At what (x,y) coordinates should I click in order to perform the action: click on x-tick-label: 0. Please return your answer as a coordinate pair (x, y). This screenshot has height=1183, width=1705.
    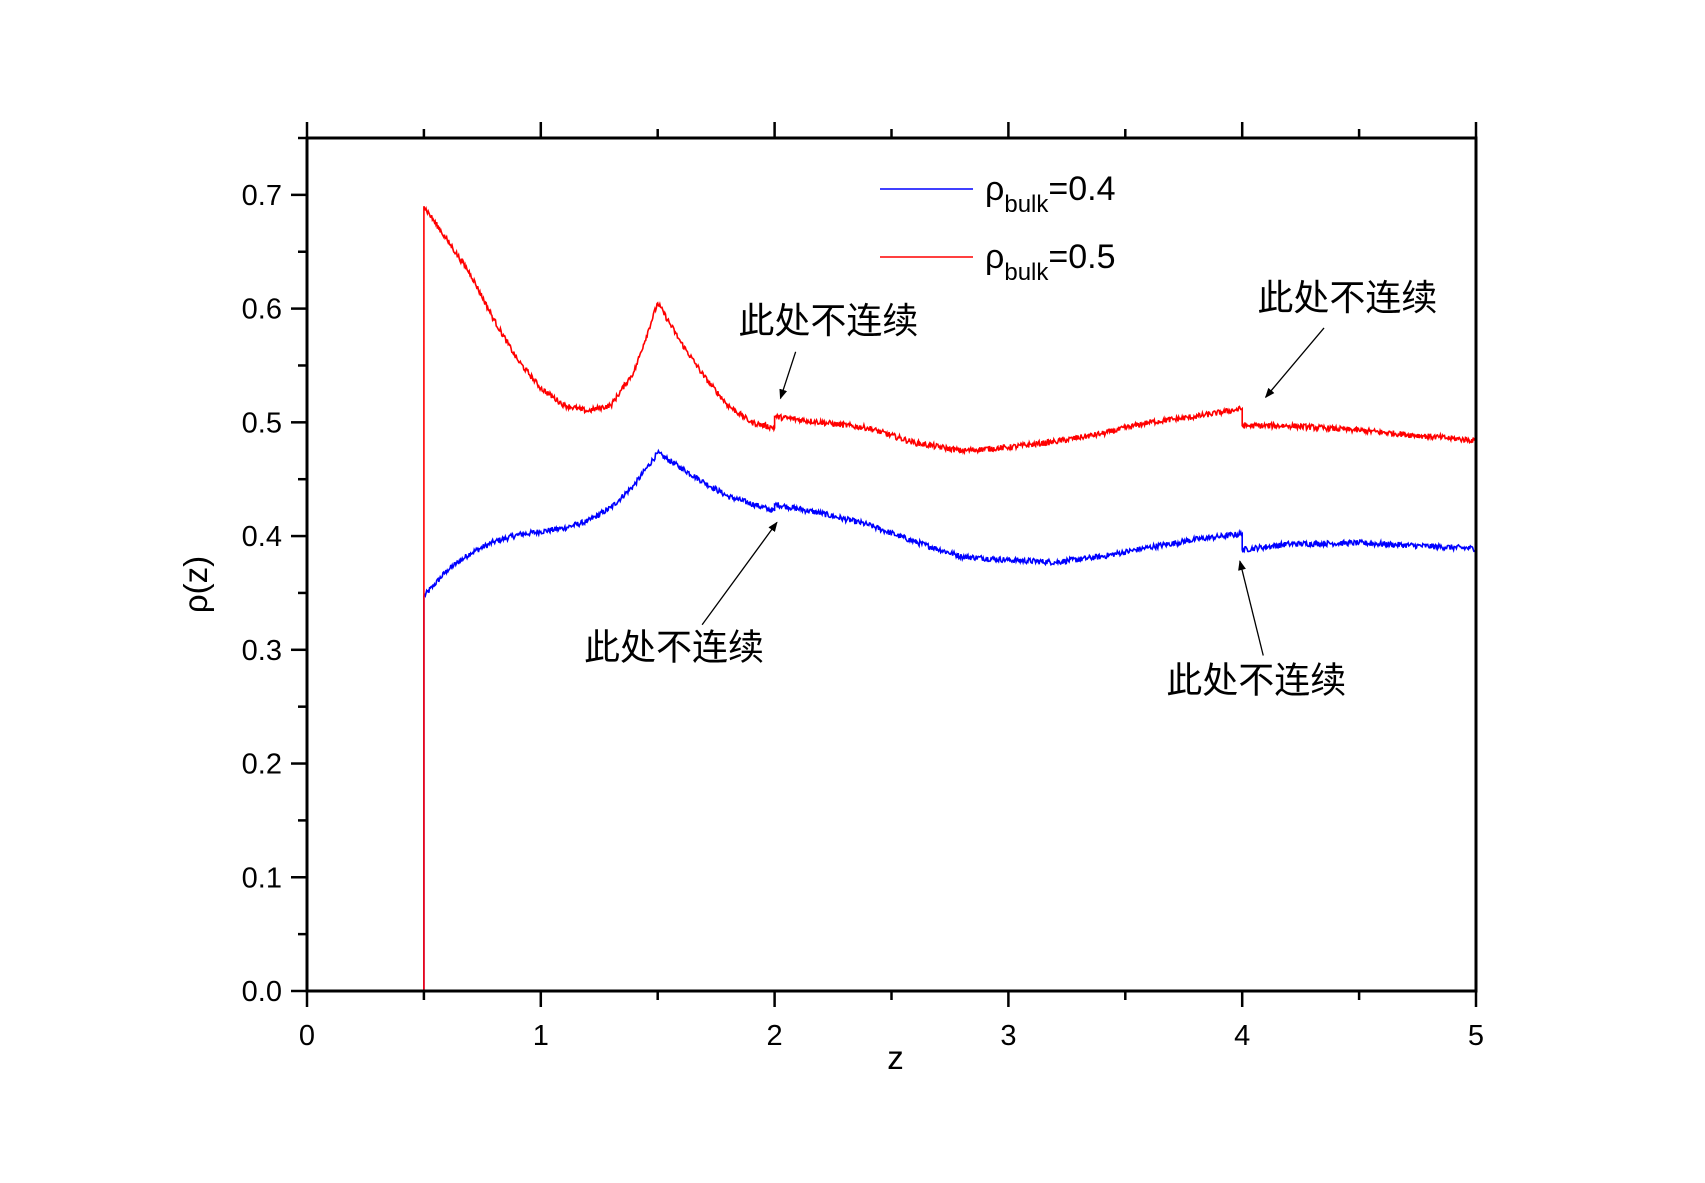
    Looking at the image, I should click on (307, 1036).